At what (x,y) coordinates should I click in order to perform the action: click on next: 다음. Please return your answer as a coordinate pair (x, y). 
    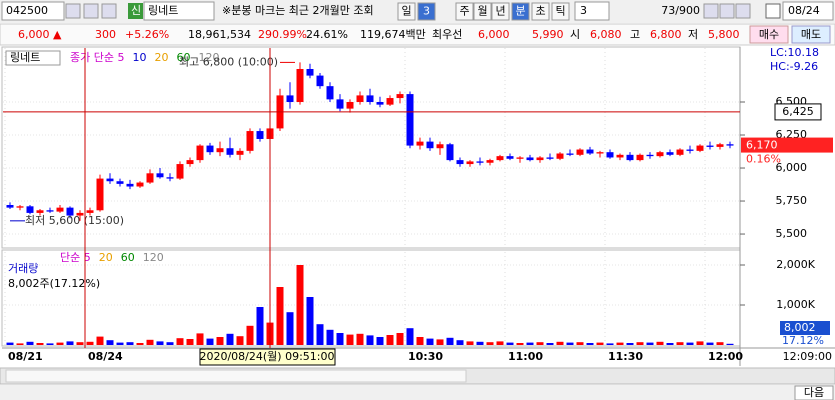
    Looking at the image, I should click on (814, 392).